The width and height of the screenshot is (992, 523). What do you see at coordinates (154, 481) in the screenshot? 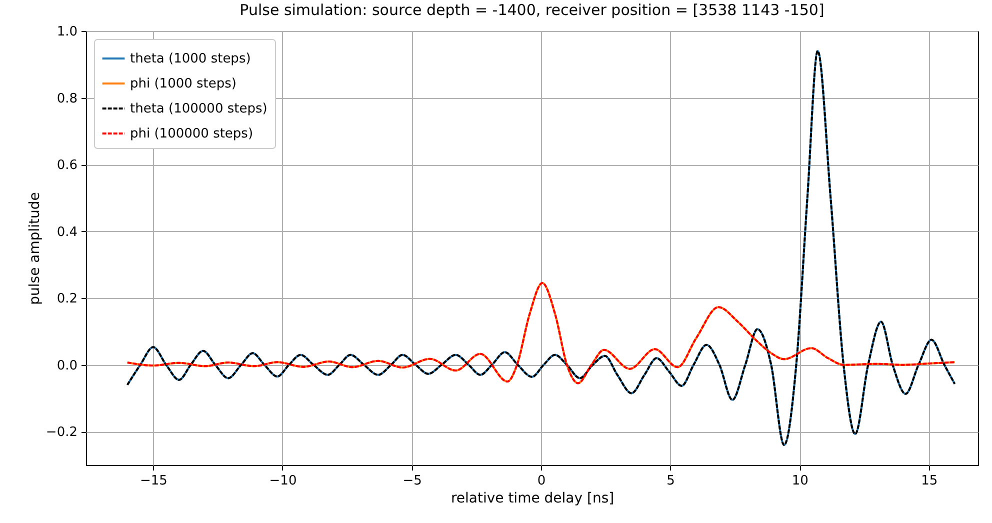
I see `x-tick-label: −15` at bounding box center [154, 481].